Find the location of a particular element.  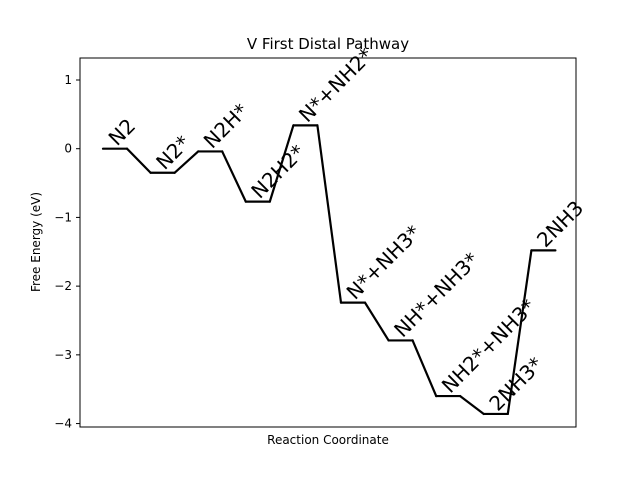

y-tick-label: −3 is located at coordinates (63, 355).